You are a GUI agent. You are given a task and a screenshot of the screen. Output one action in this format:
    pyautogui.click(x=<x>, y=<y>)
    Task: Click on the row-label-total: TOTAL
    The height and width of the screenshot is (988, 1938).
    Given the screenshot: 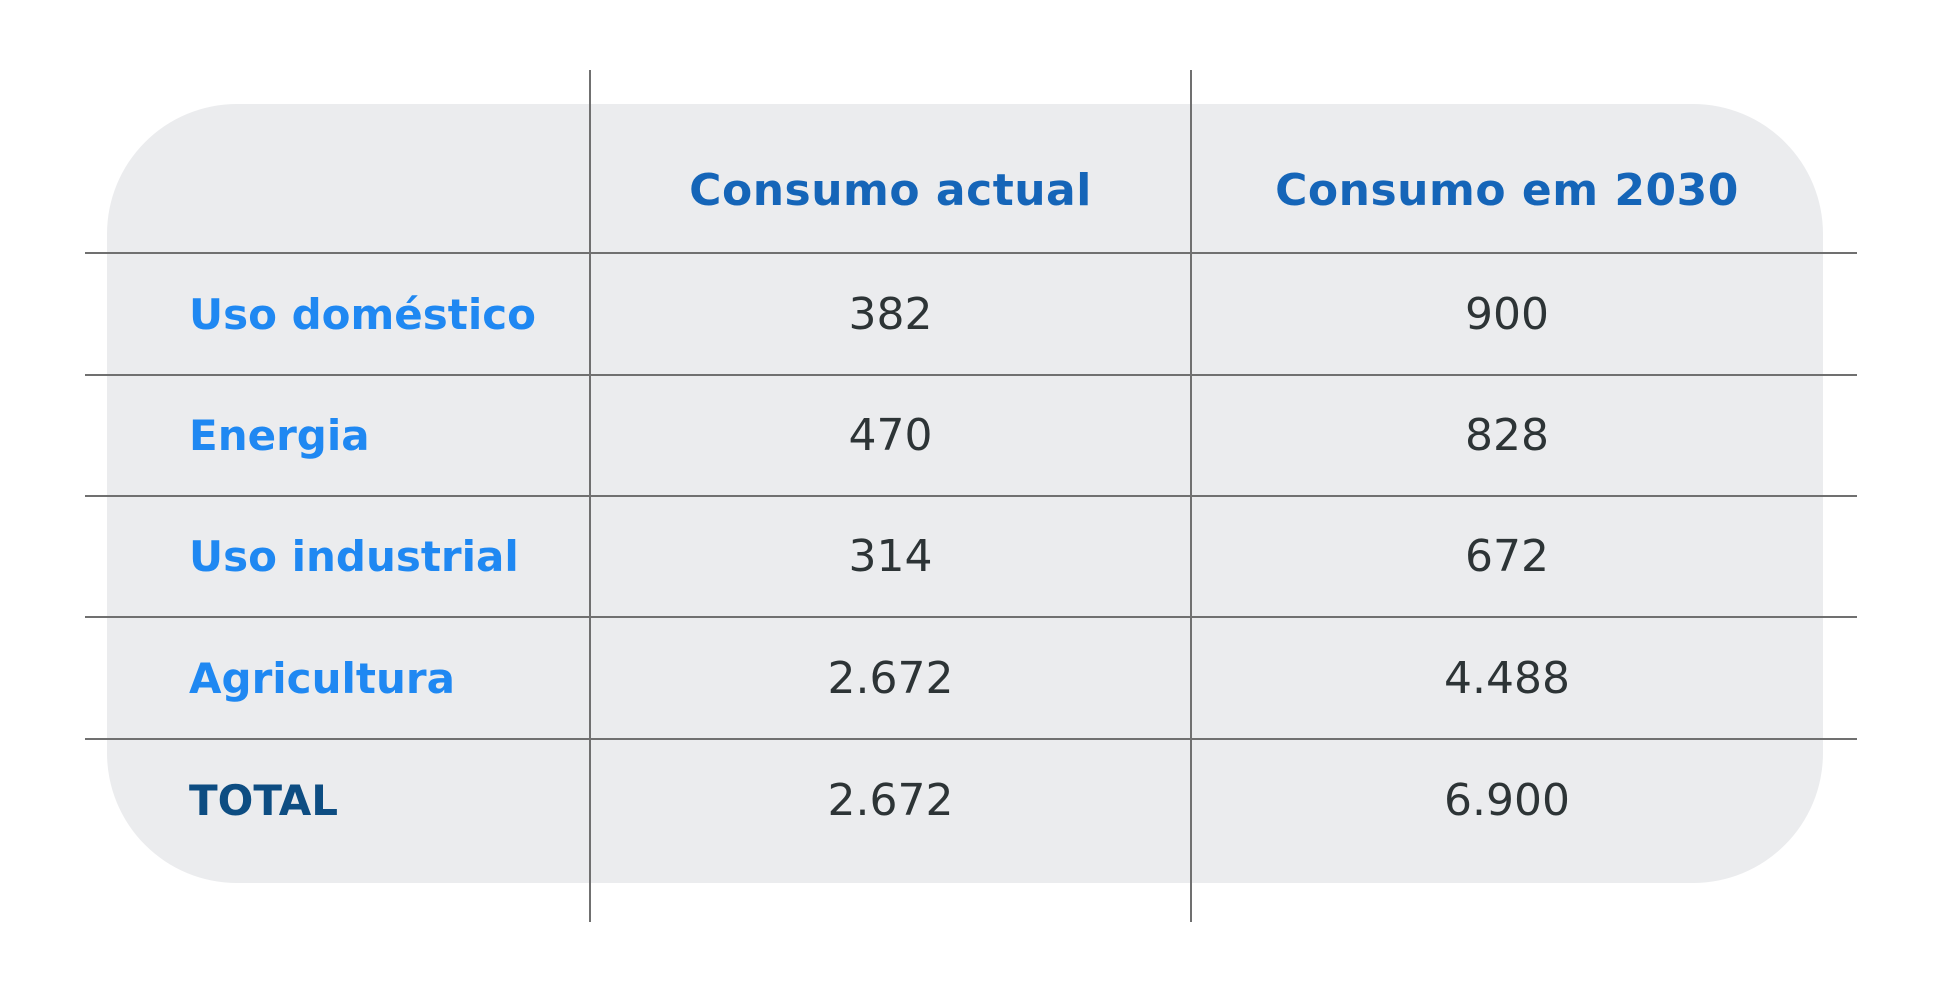 What is the action you would take?
    pyautogui.click(x=264, y=800)
    